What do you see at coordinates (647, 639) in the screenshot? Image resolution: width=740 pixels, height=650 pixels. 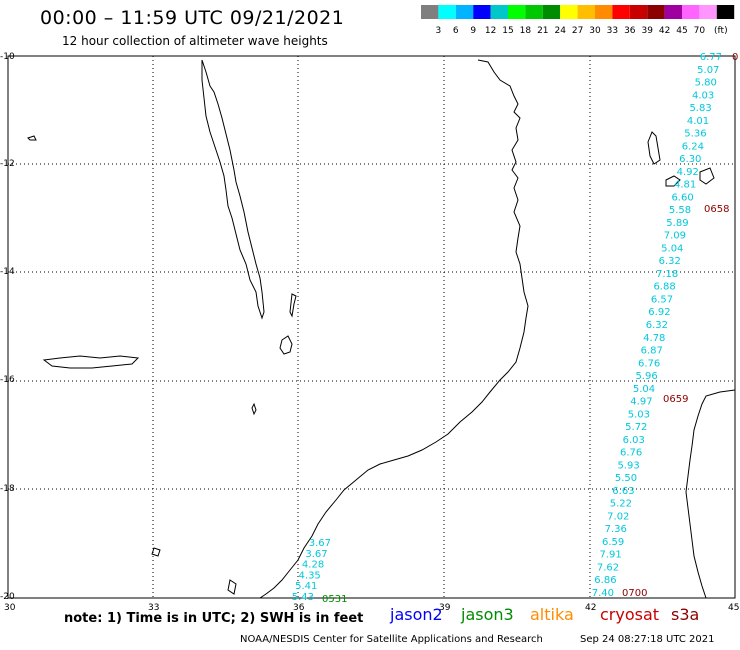 I see `generated-timestamp: Sep 24 08:27:18 UTC 2021` at bounding box center [647, 639].